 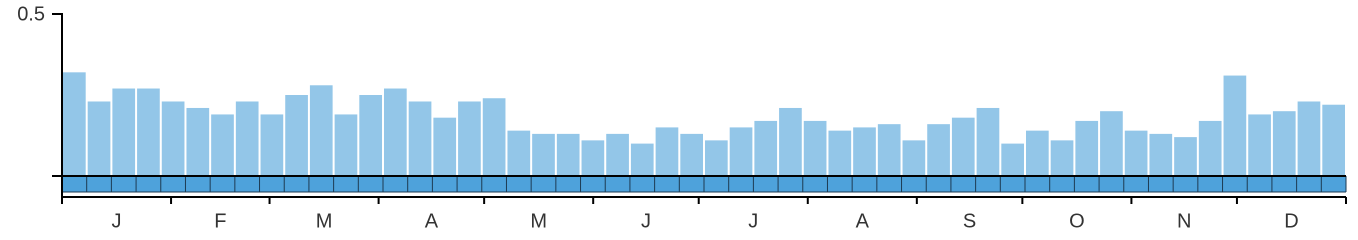 What do you see at coordinates (1184, 221) in the screenshot?
I see `month-label: N` at bounding box center [1184, 221].